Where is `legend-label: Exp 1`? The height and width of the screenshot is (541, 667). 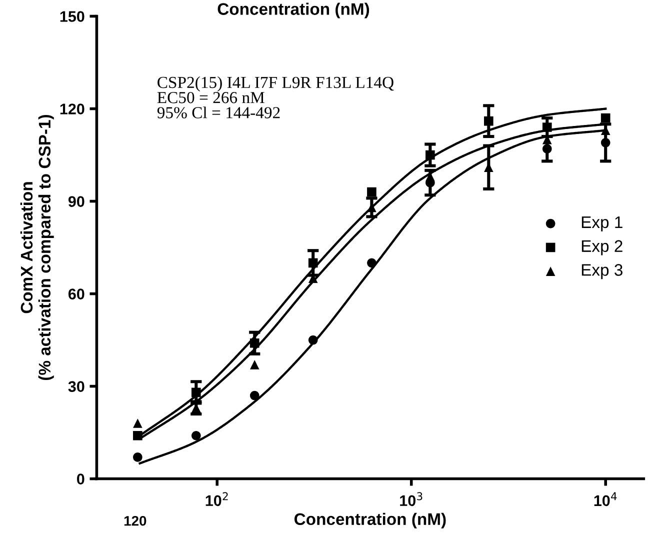
legend-label: Exp 1 is located at coordinates (602, 224).